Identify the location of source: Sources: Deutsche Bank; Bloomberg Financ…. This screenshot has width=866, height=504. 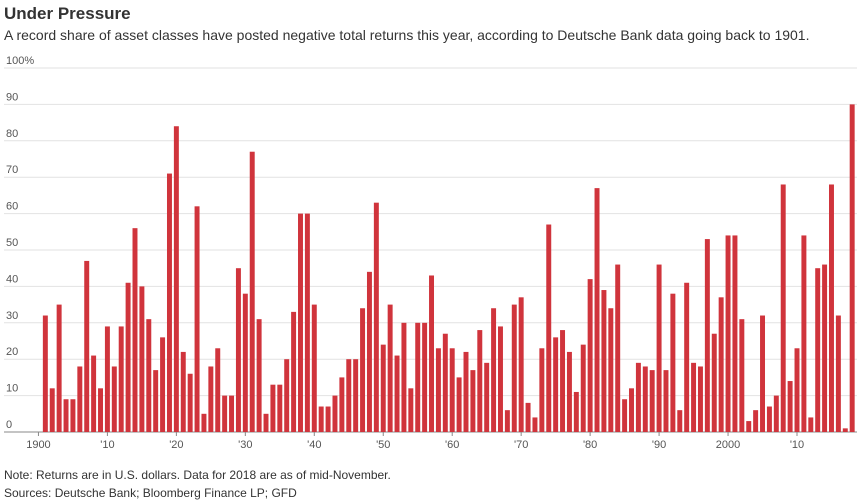
(150, 493).